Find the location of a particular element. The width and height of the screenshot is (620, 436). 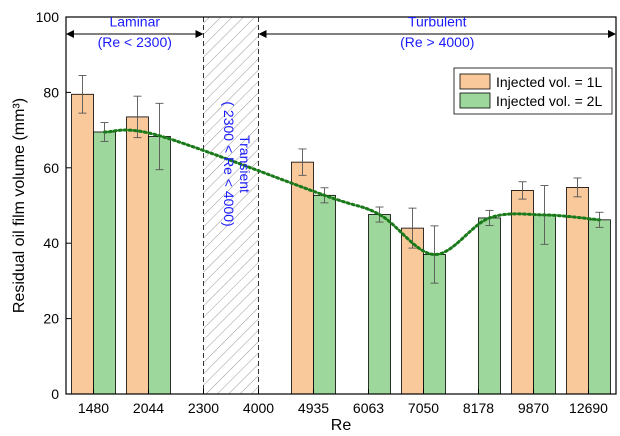

legend: Injected vol. = 1L Injected vol. = 2L is located at coordinates (533, 91).